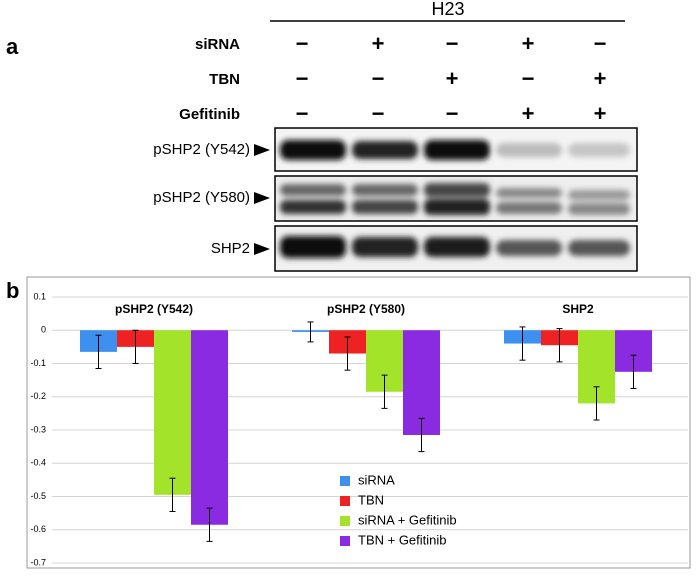 The image size is (697, 577). I want to click on legend-label: TBN + Gefitinib, so click(402, 539).